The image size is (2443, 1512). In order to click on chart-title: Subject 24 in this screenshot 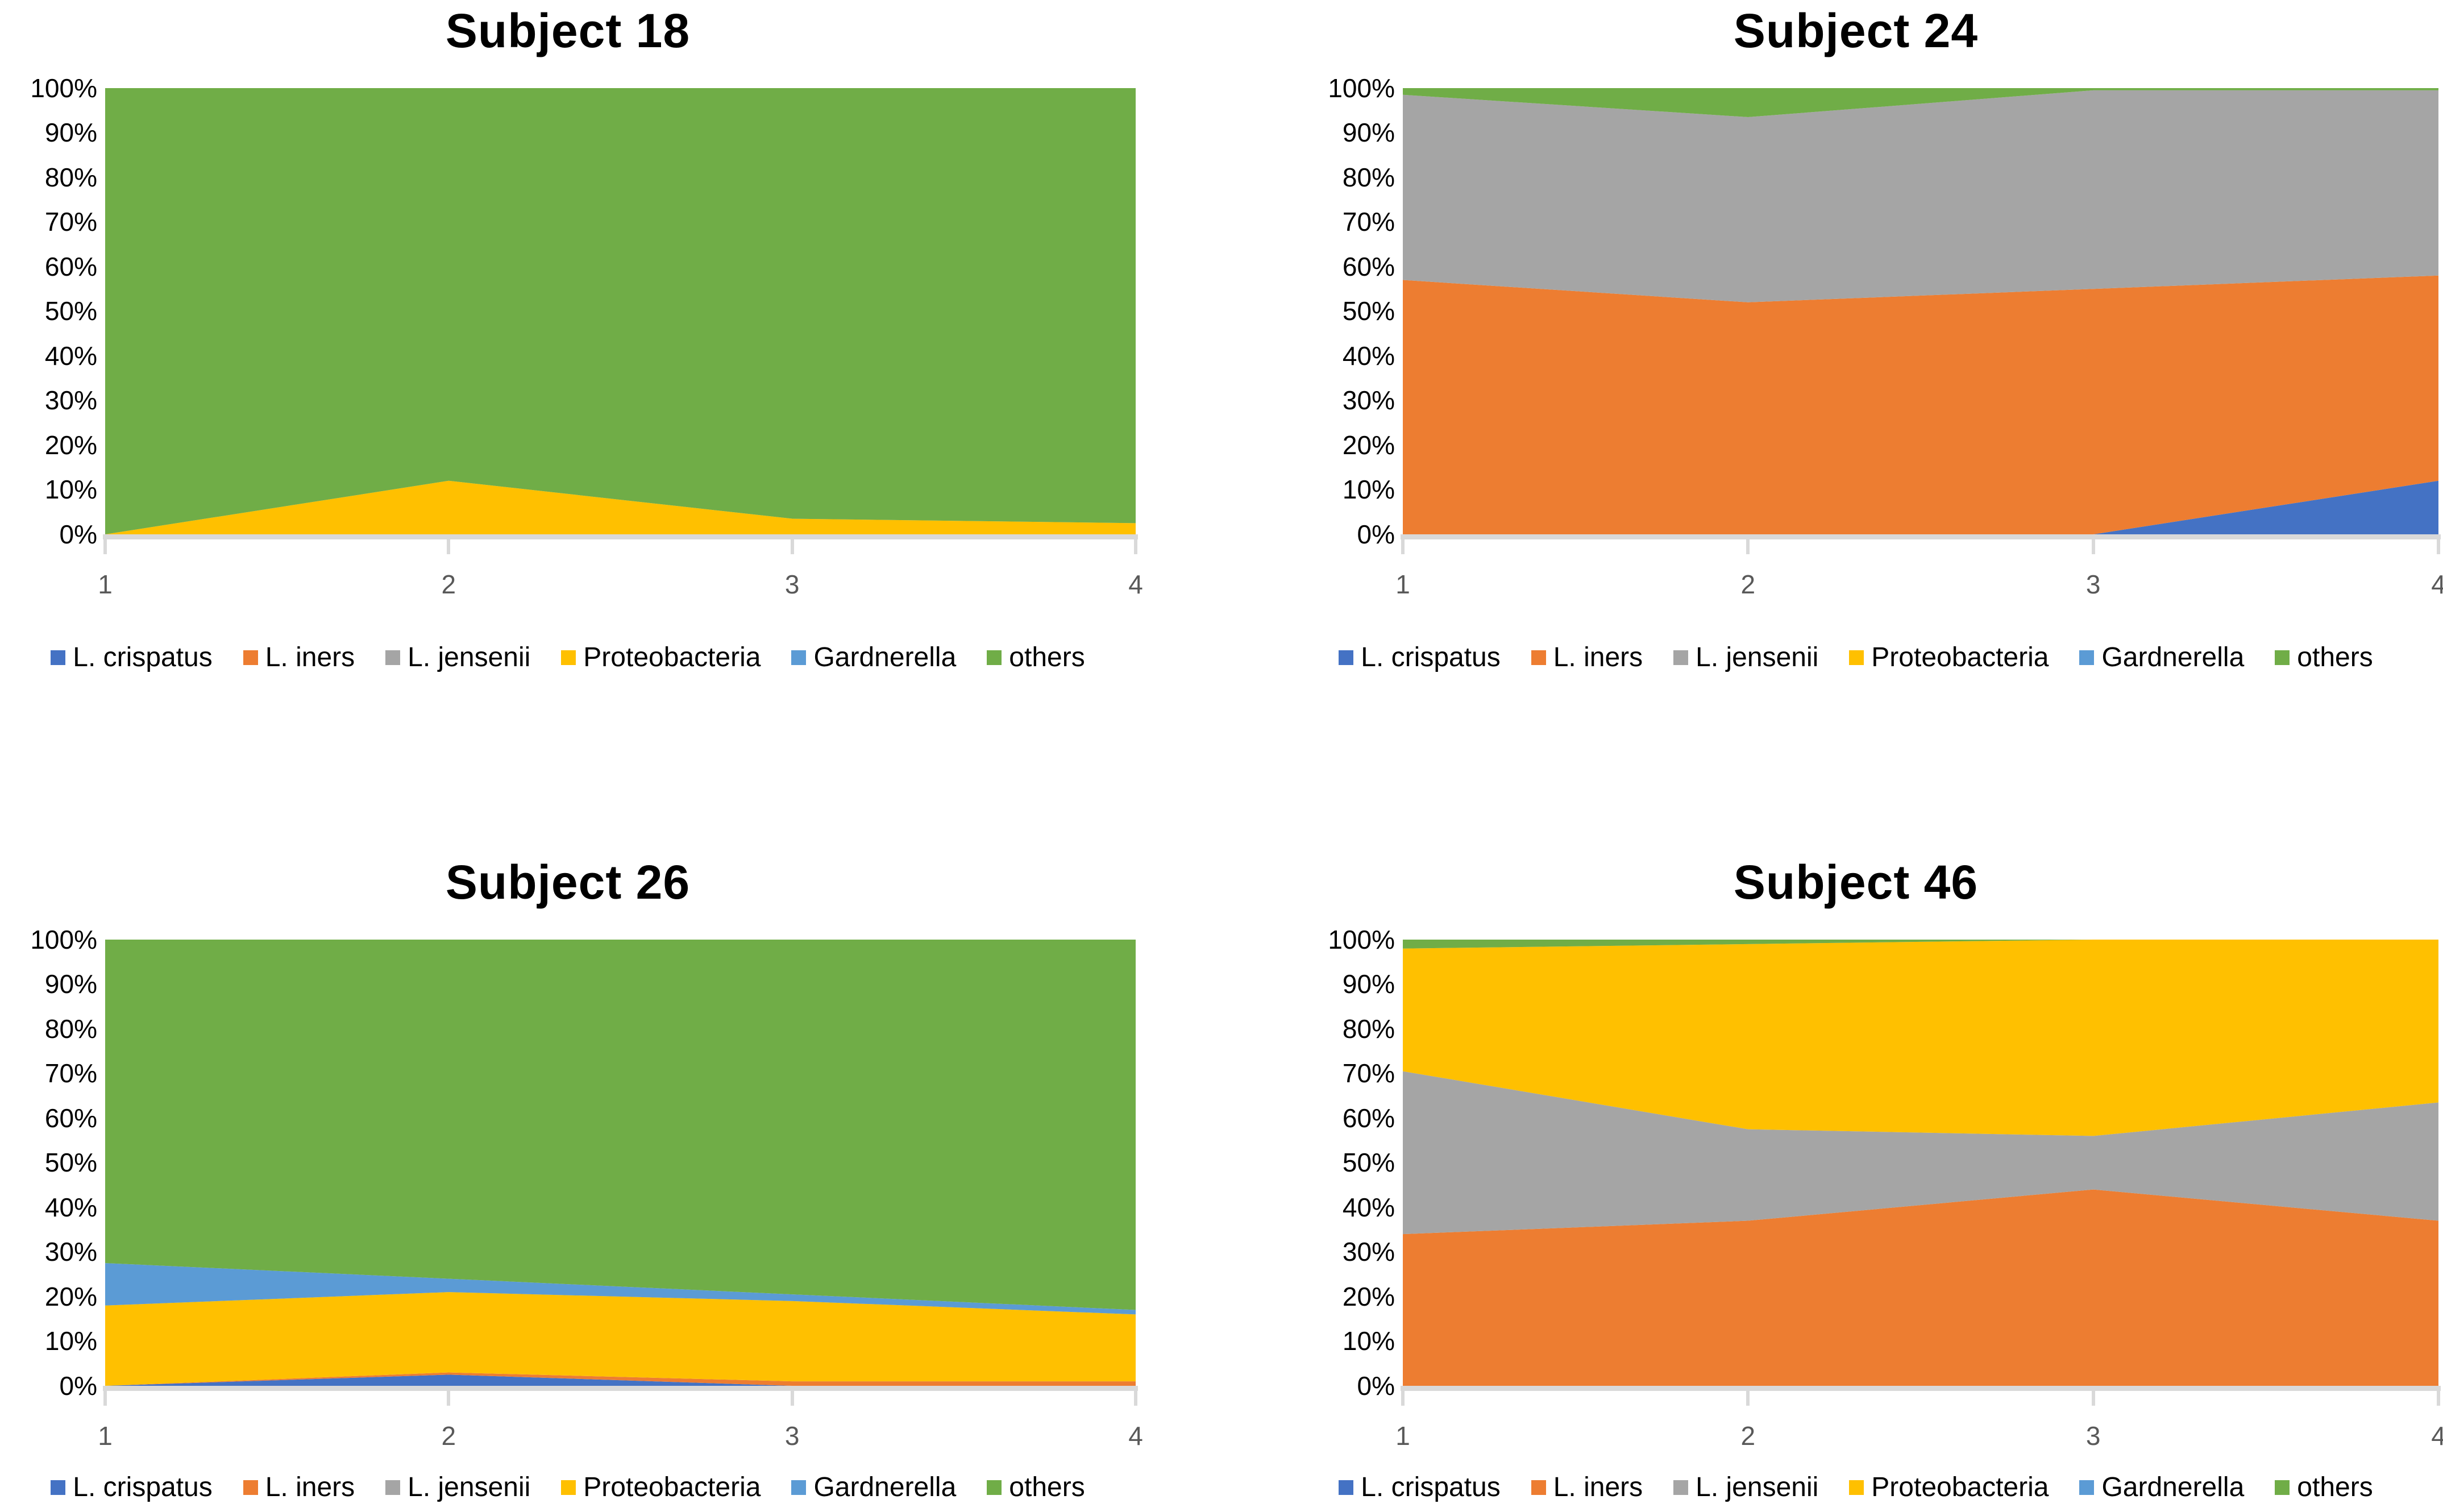, I will do `click(1856, 31)`.